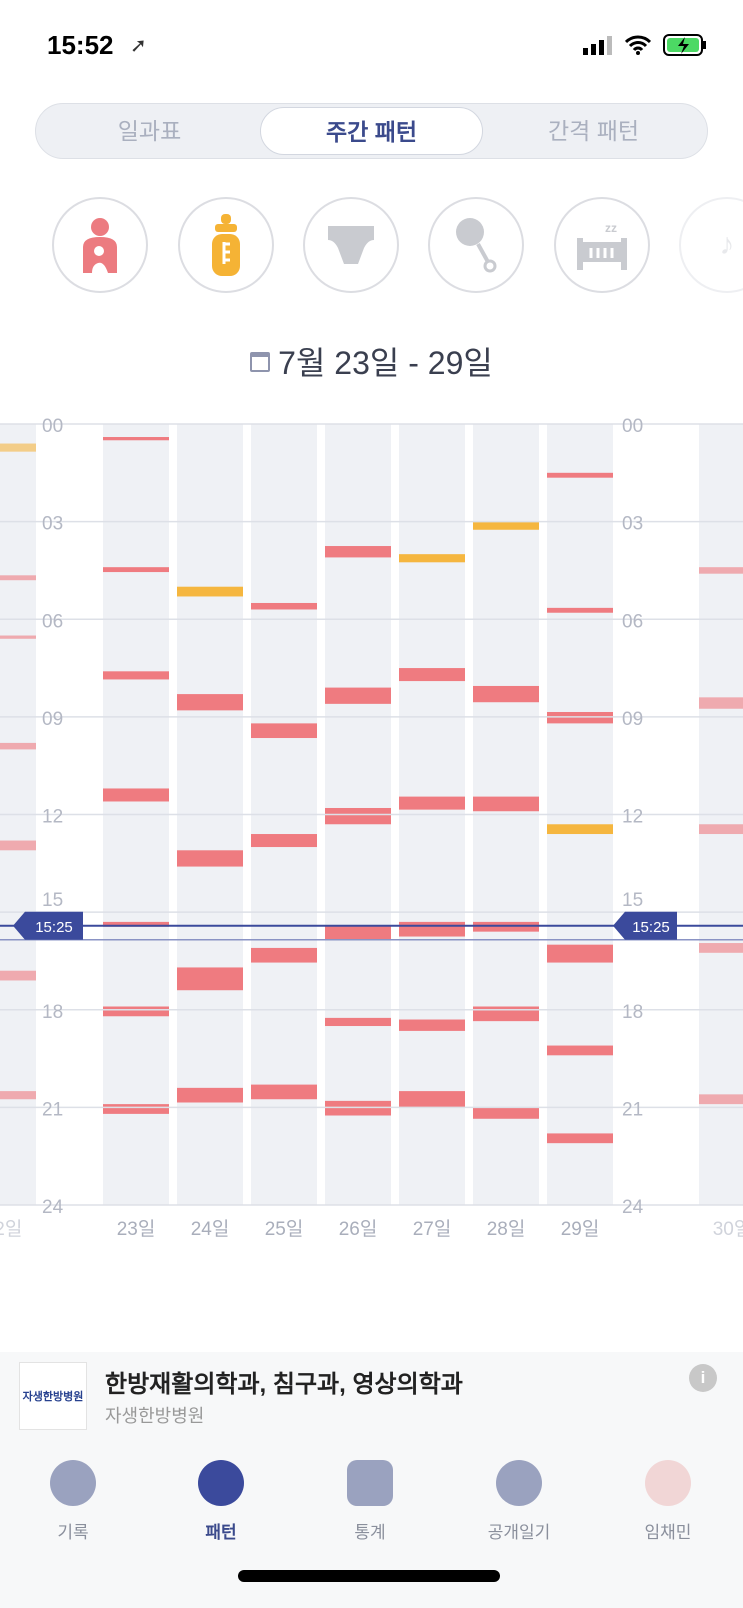  What do you see at coordinates (703, 1378) in the screenshot?
I see `info-icon: i` at bounding box center [703, 1378].